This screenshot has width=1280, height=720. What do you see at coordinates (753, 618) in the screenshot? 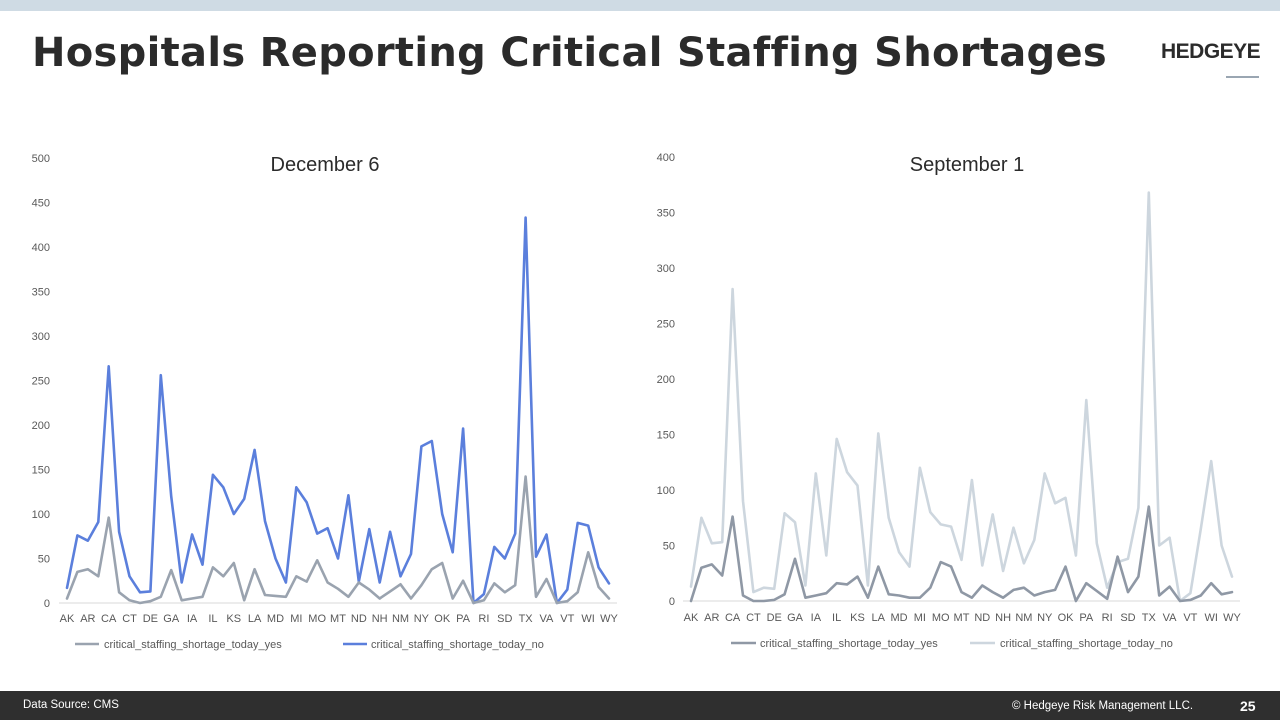
I see `chart2-xtick-label: CT` at bounding box center [753, 618].